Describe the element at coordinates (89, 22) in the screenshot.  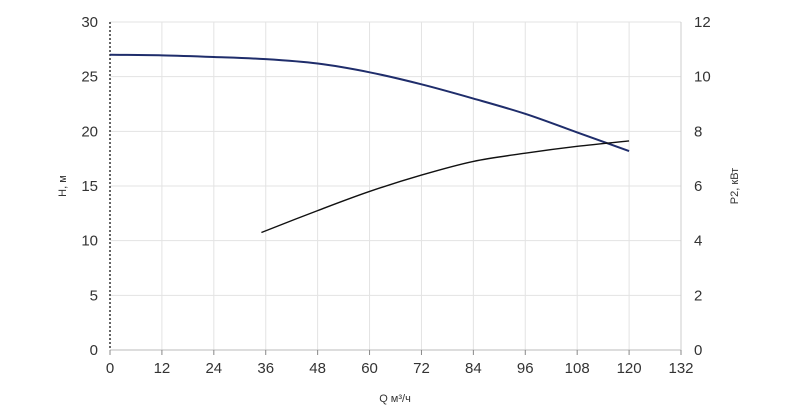
I see `y-left-tick-label: 30` at that location.